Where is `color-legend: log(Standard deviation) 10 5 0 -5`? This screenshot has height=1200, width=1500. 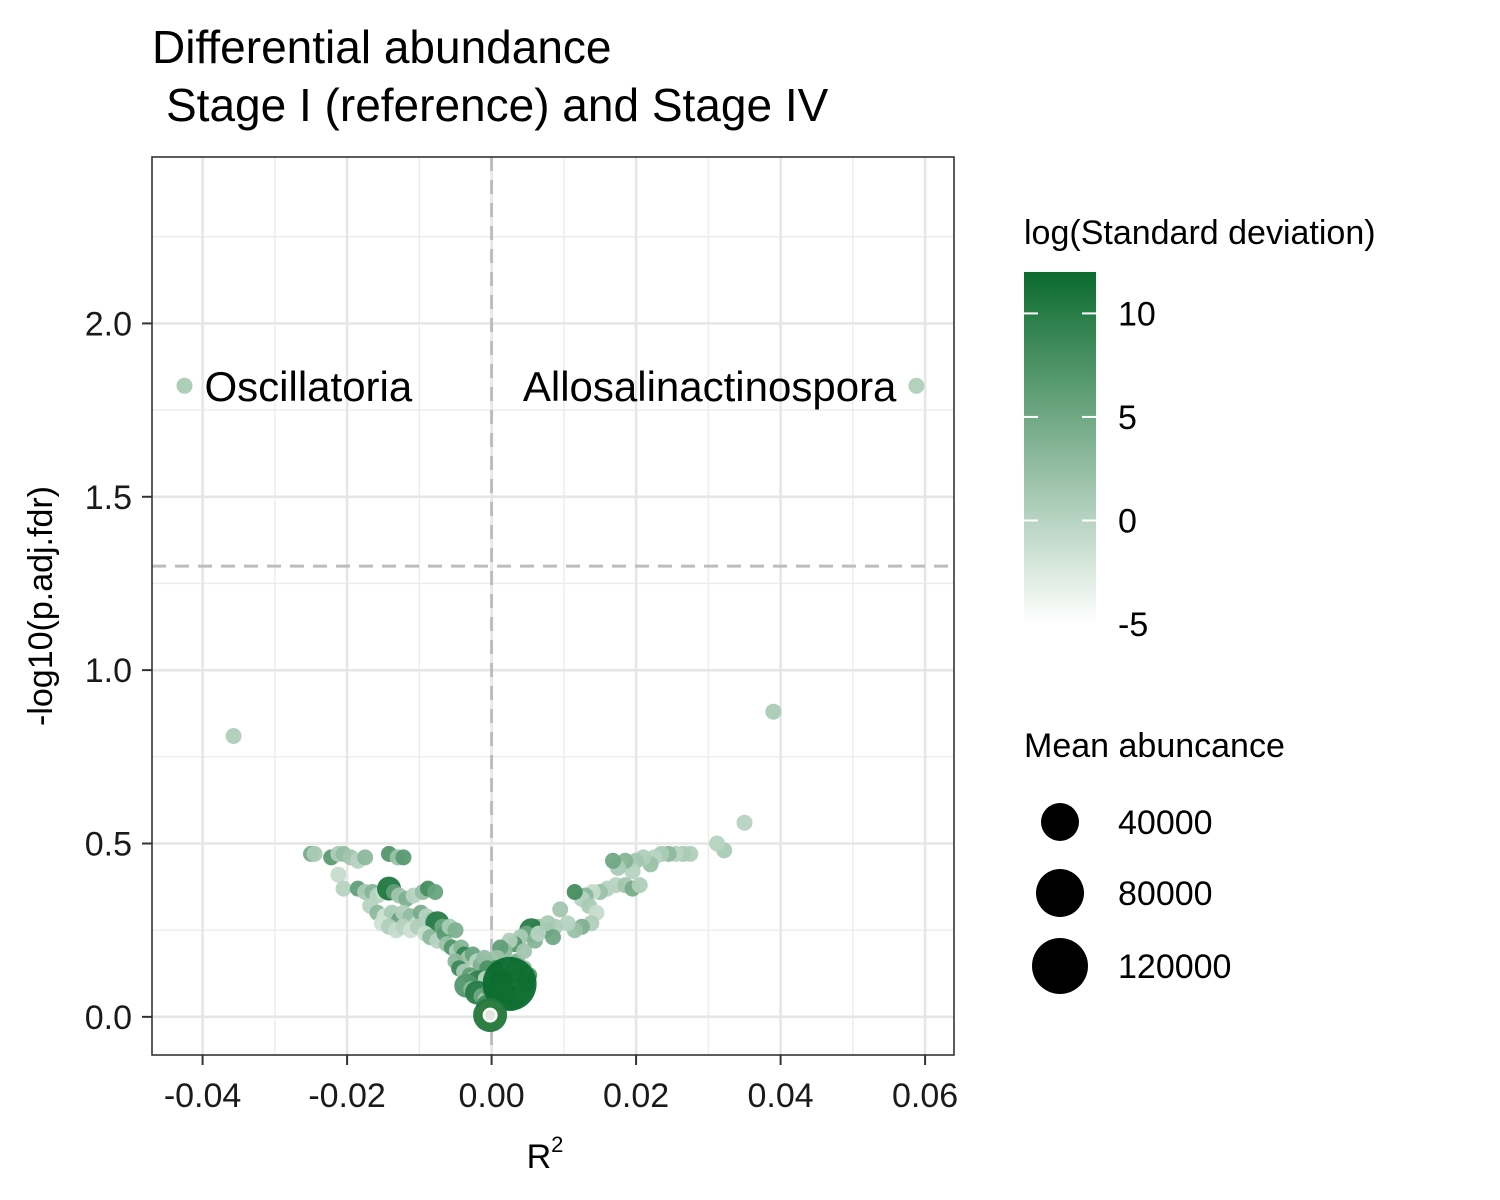 color-legend: log(Standard deviation) 10 5 0 -5 is located at coordinates (1200, 429).